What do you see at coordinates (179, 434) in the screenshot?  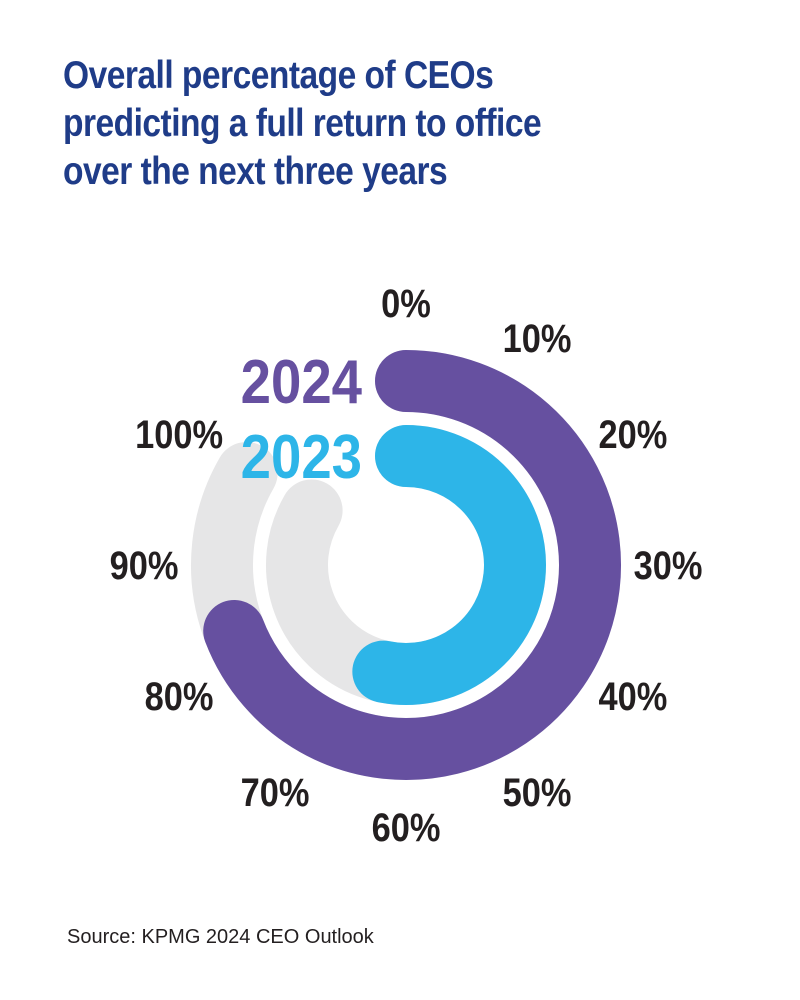 I see `tick-label: 100%` at bounding box center [179, 434].